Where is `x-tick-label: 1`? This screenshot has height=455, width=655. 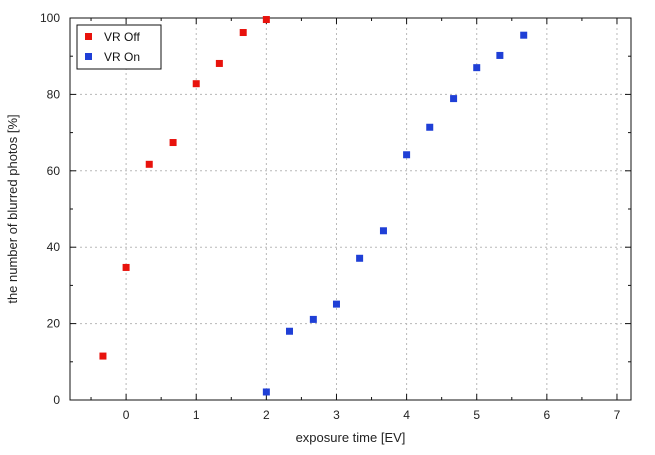 x-tick-label: 1 is located at coordinates (196, 415).